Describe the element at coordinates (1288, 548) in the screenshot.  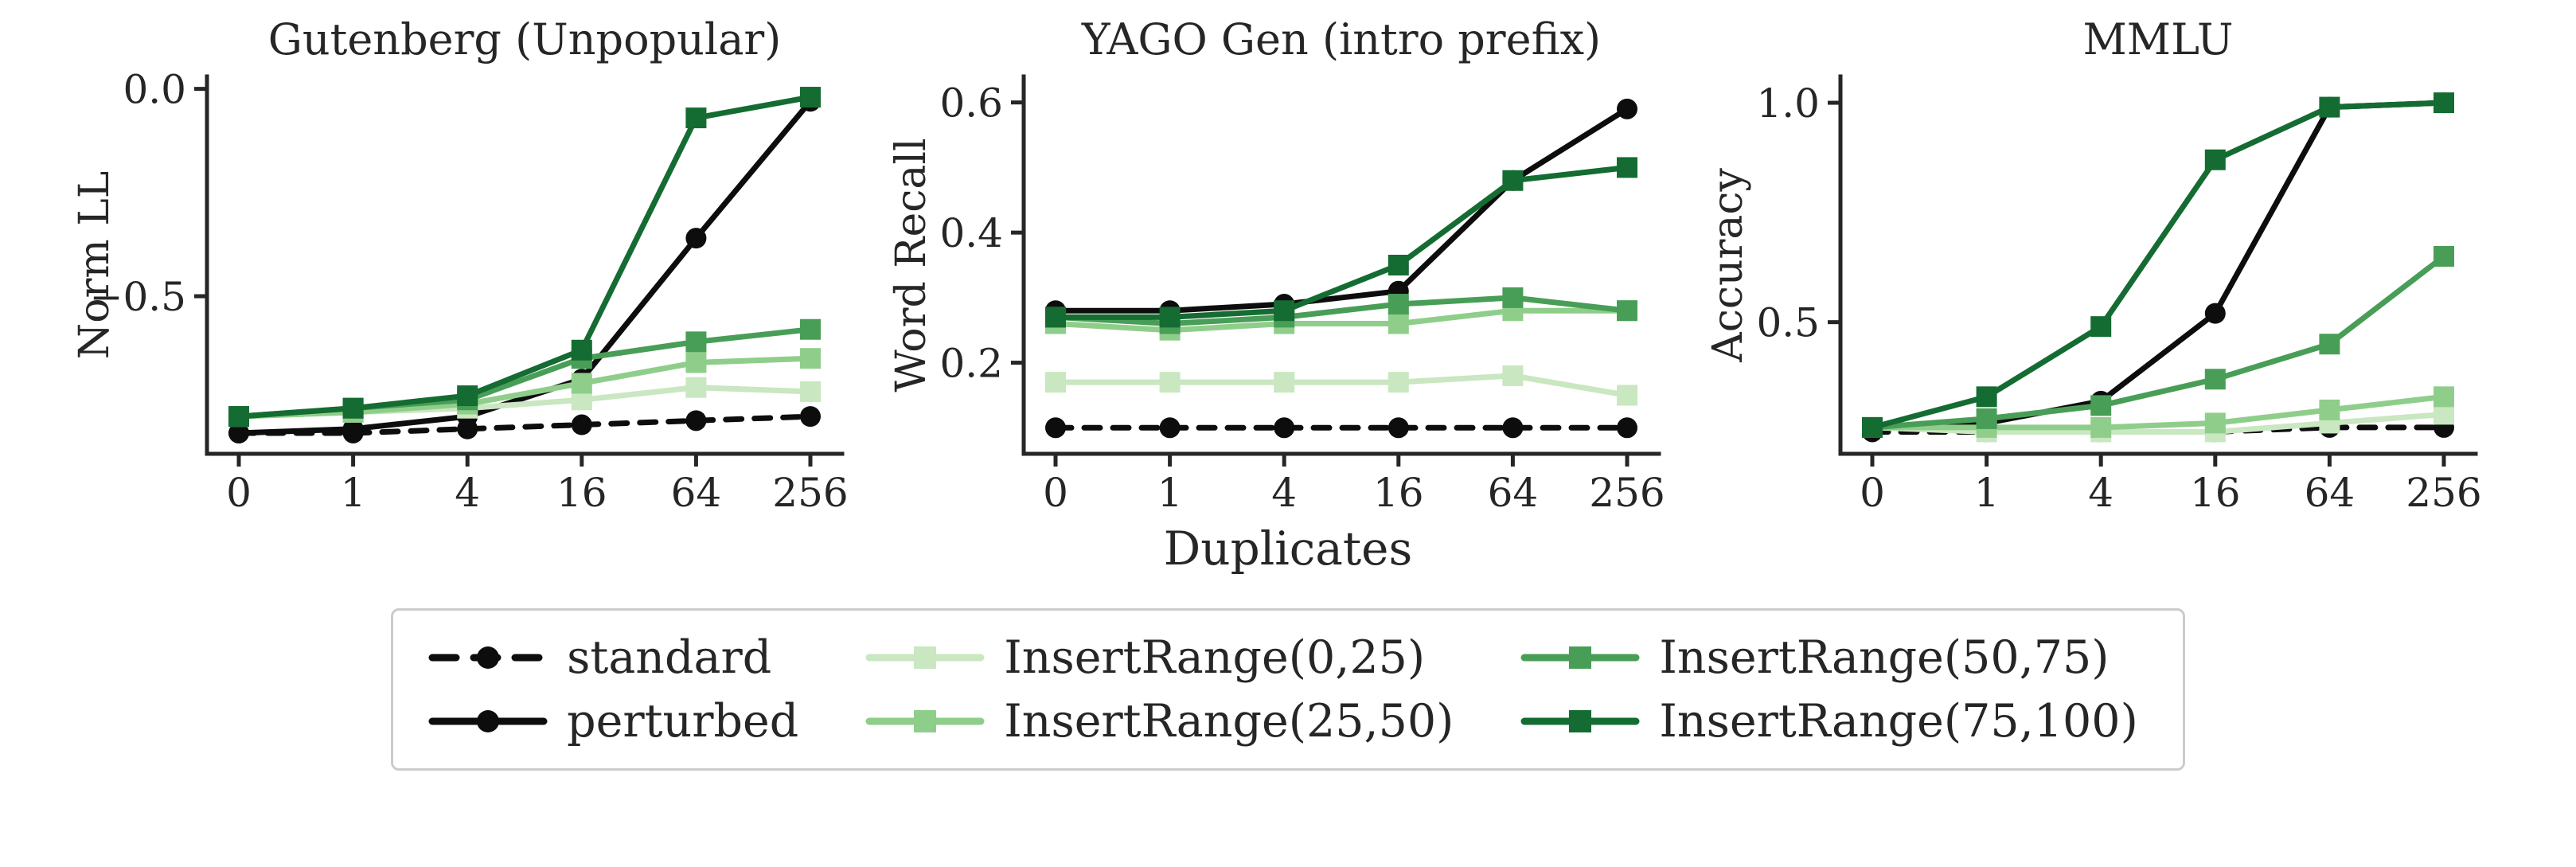
I see `x-axis-label: Duplicates` at that location.